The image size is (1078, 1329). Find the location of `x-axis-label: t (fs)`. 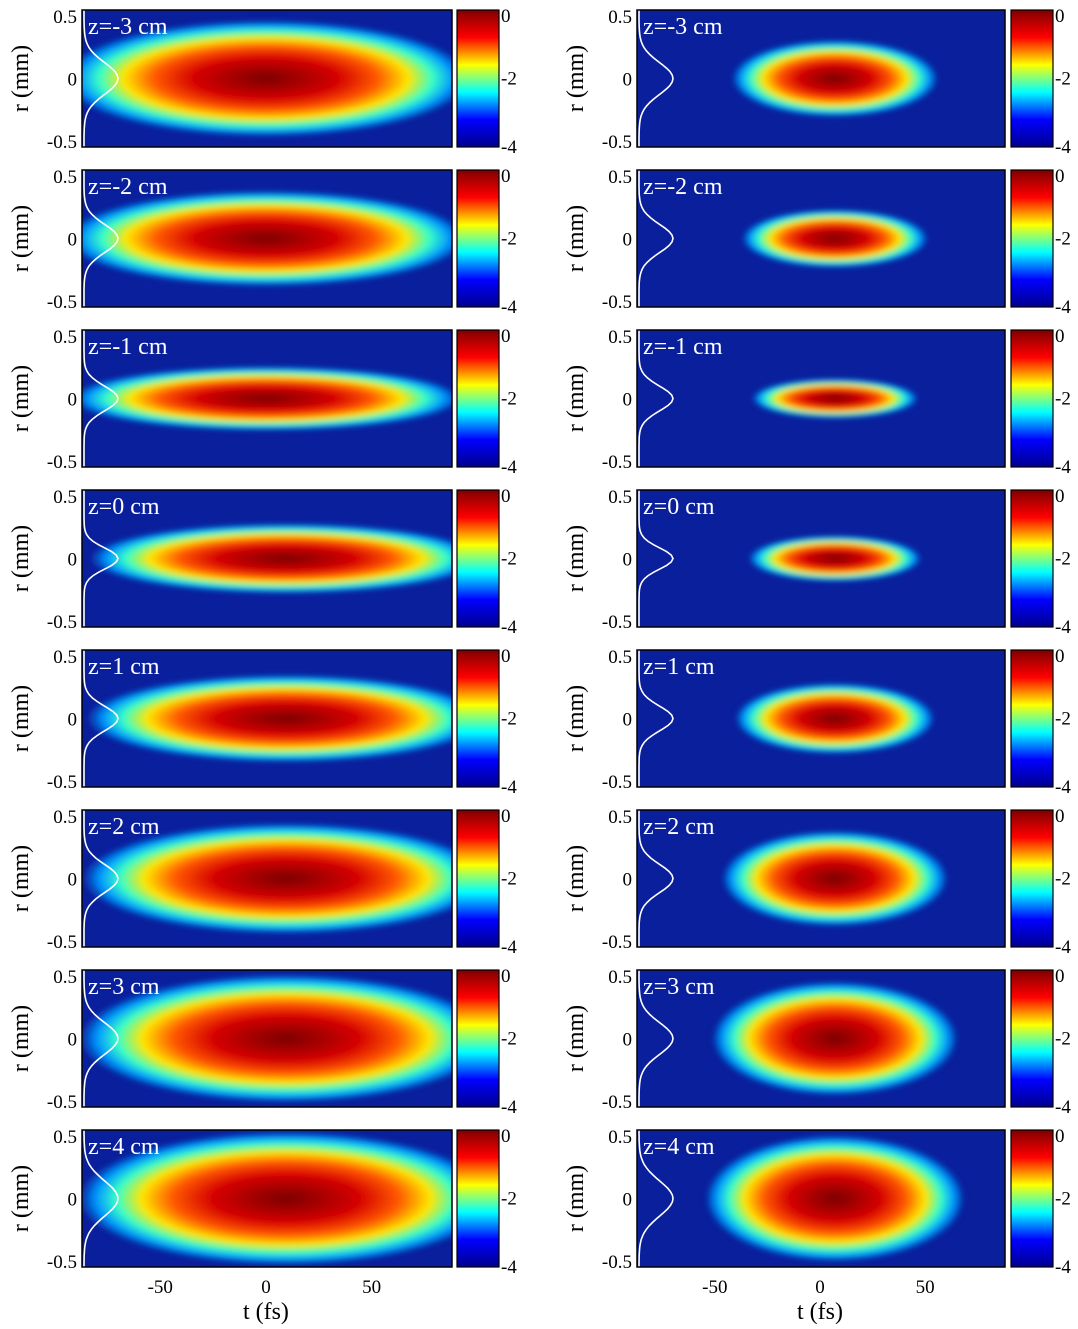

x-axis-label: t (fs) is located at coordinates (820, 1312).